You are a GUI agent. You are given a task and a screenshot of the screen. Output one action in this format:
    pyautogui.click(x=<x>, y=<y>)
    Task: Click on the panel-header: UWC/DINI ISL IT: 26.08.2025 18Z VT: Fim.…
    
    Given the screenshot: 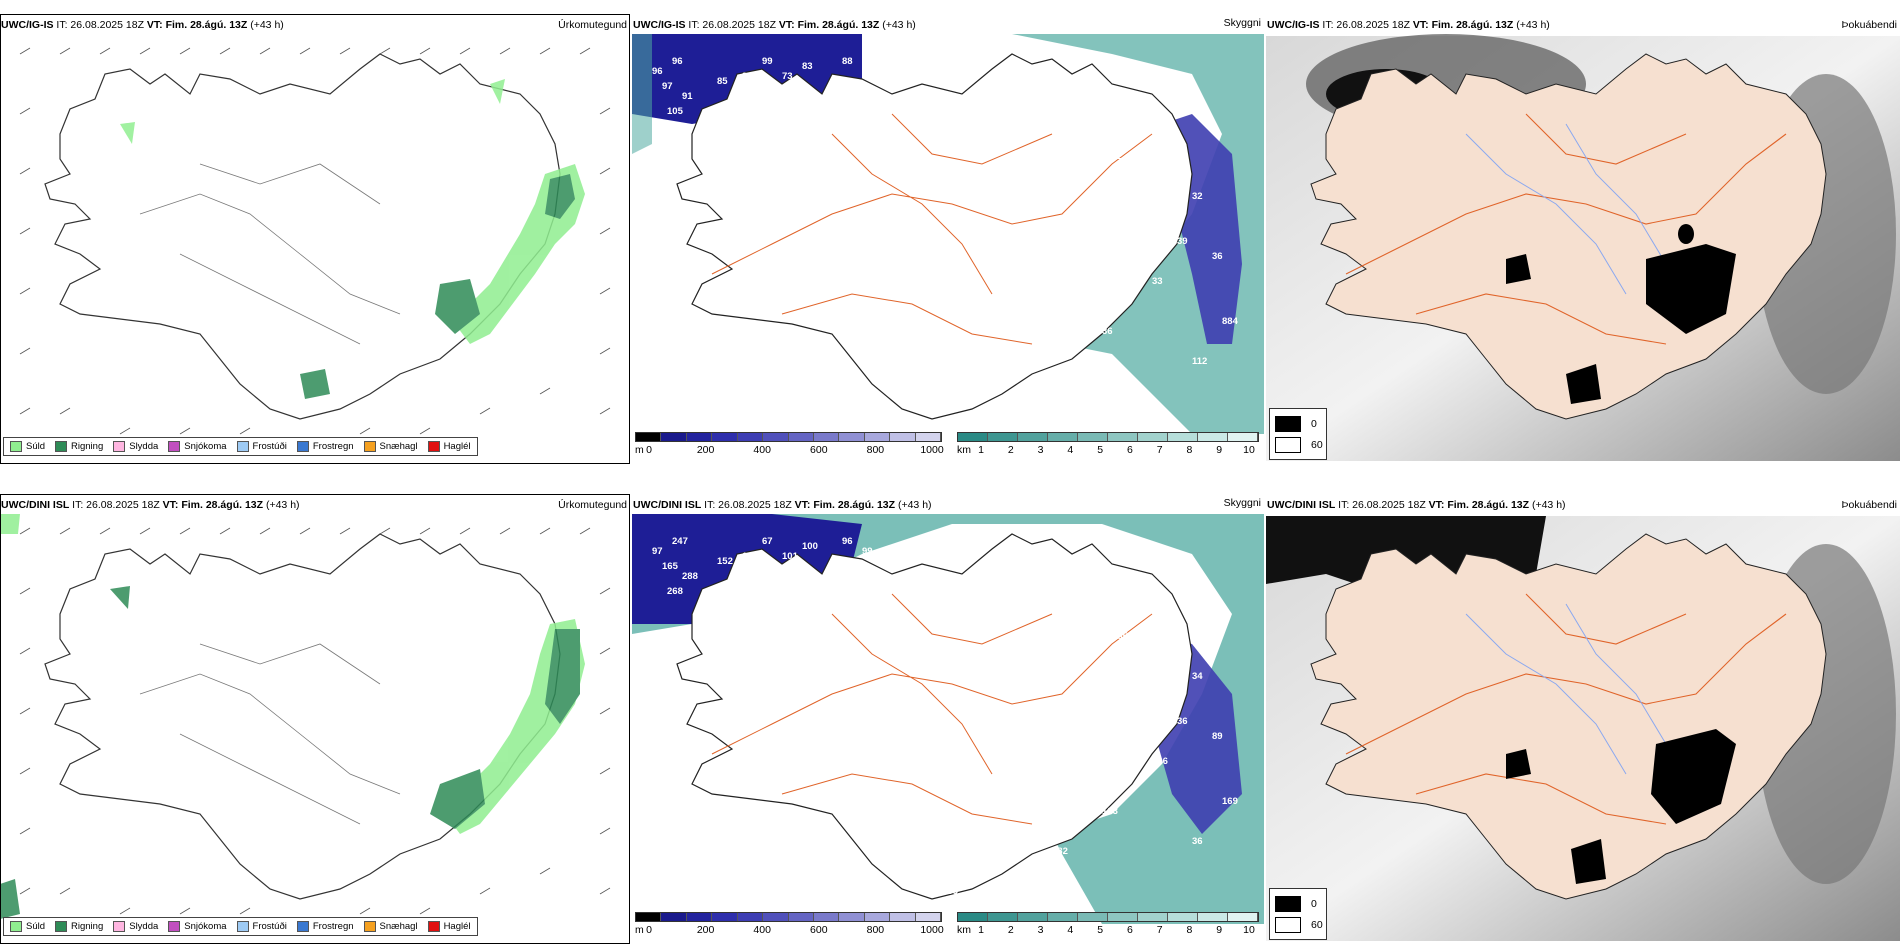 What is the action you would take?
    pyautogui.click(x=1416, y=505)
    